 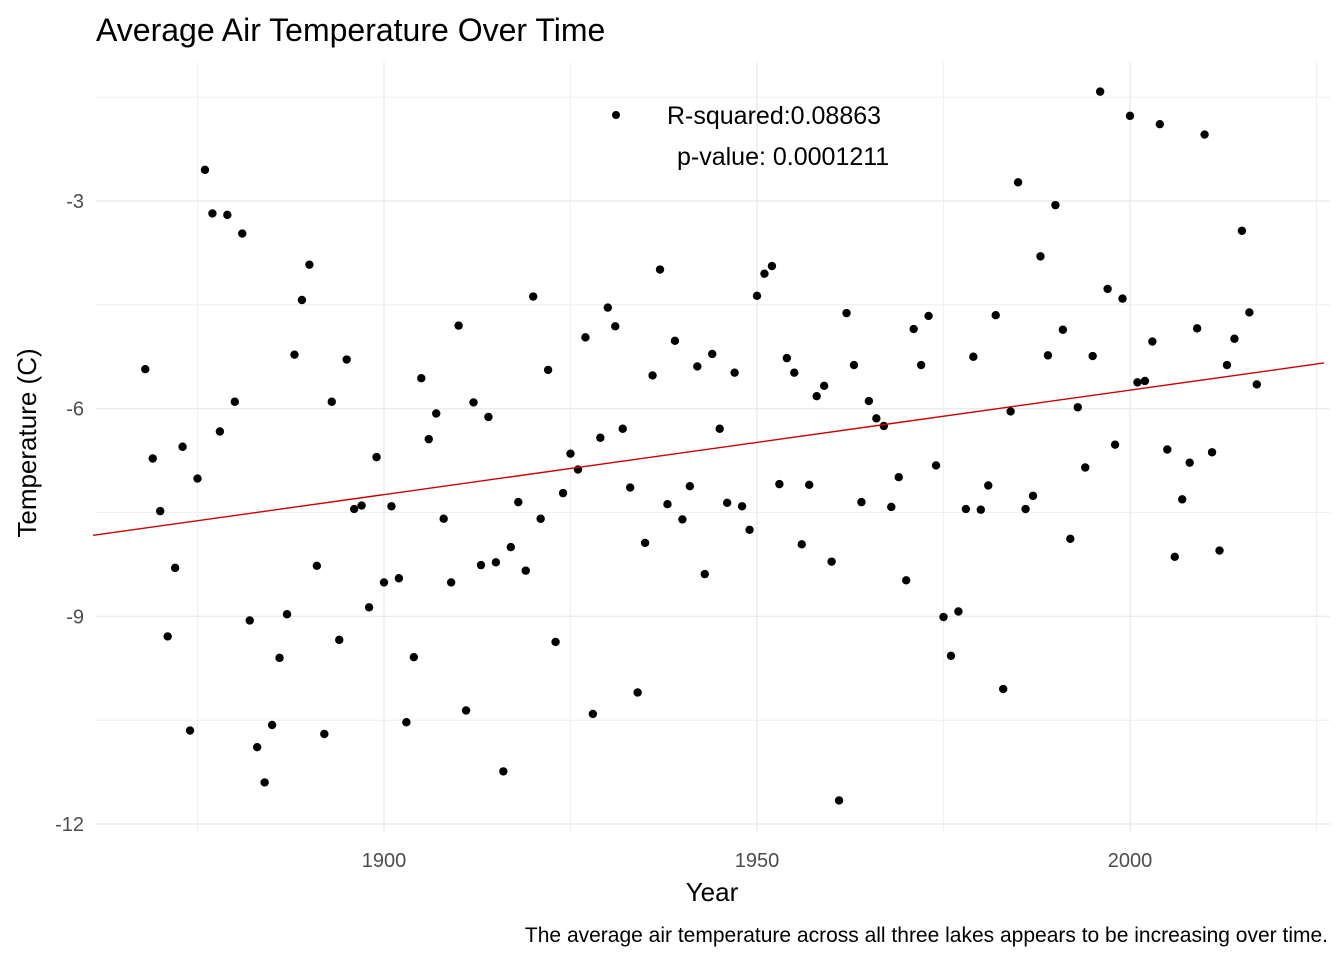 What do you see at coordinates (783, 157) in the screenshot?
I see `legend-p-value: p-value: 0.0001211` at bounding box center [783, 157].